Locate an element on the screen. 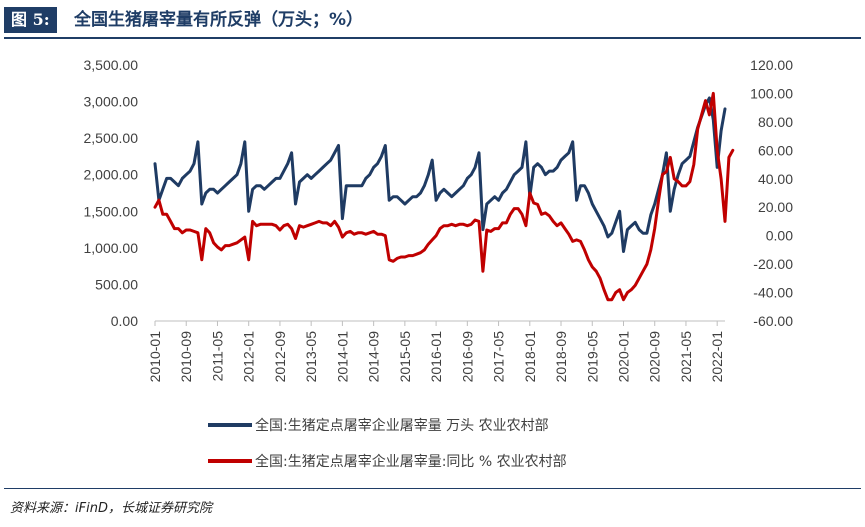 Image resolution: width=865 pixels, height=527 pixels. legend-label: 全国:生猪定点屠宰企业屠宰量 万头 农业农村部 is located at coordinates (402, 425).